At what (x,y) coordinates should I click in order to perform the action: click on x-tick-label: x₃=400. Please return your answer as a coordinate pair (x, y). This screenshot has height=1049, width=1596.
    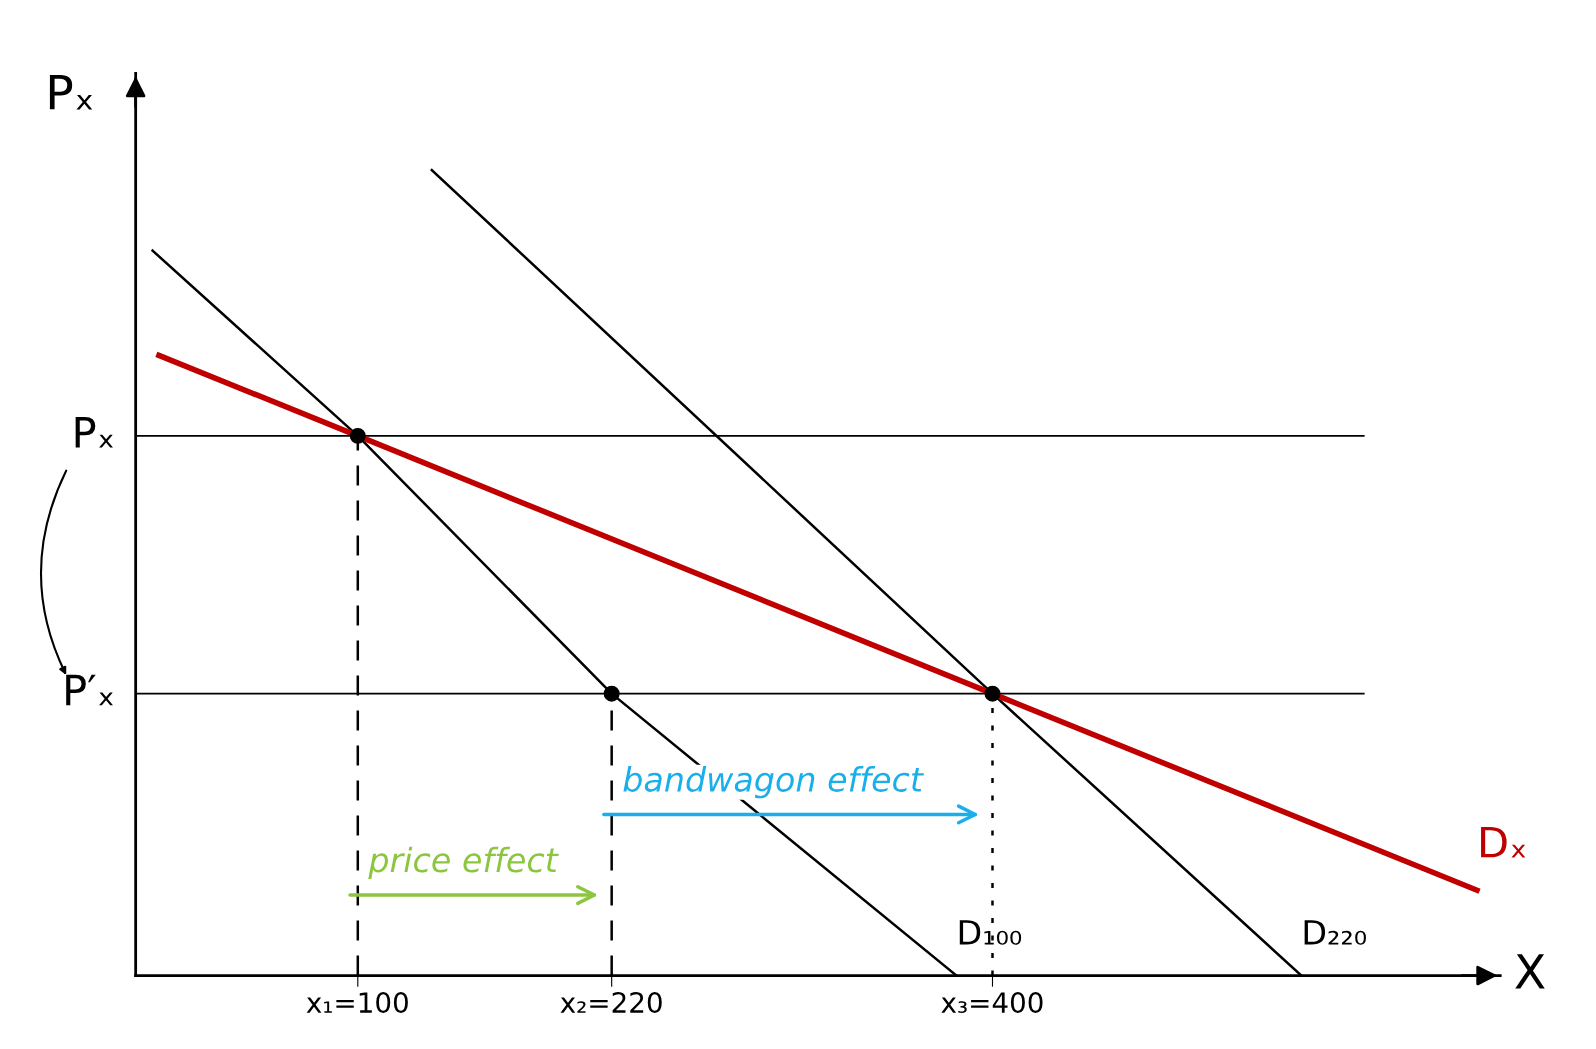
    Looking at the image, I should click on (992, 1003).